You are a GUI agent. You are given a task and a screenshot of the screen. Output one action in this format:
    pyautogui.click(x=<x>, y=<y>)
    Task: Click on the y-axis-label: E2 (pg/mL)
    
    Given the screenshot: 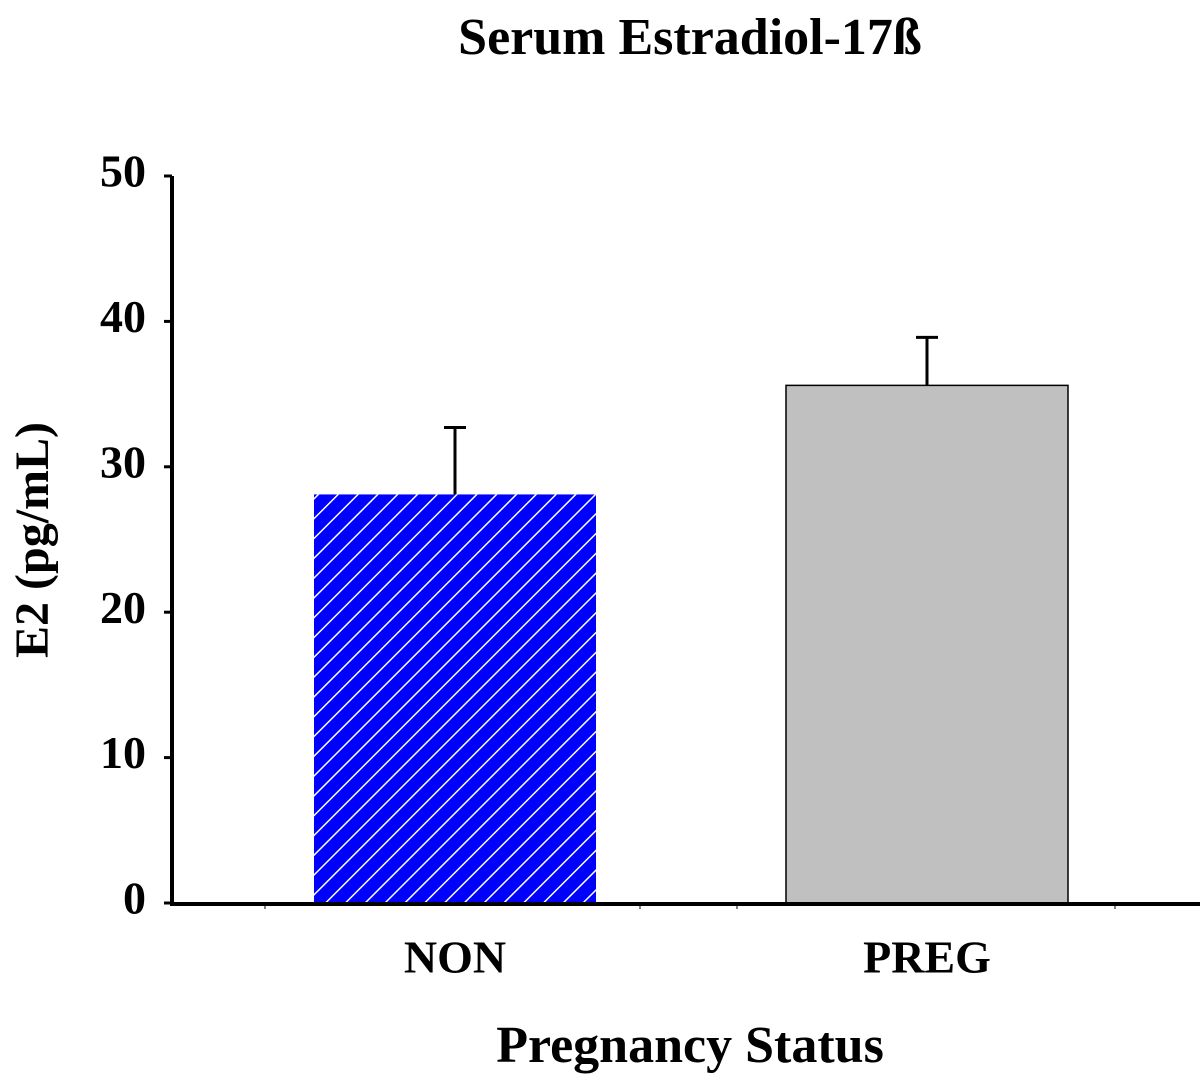 What is the action you would take?
    pyautogui.click(x=32, y=540)
    